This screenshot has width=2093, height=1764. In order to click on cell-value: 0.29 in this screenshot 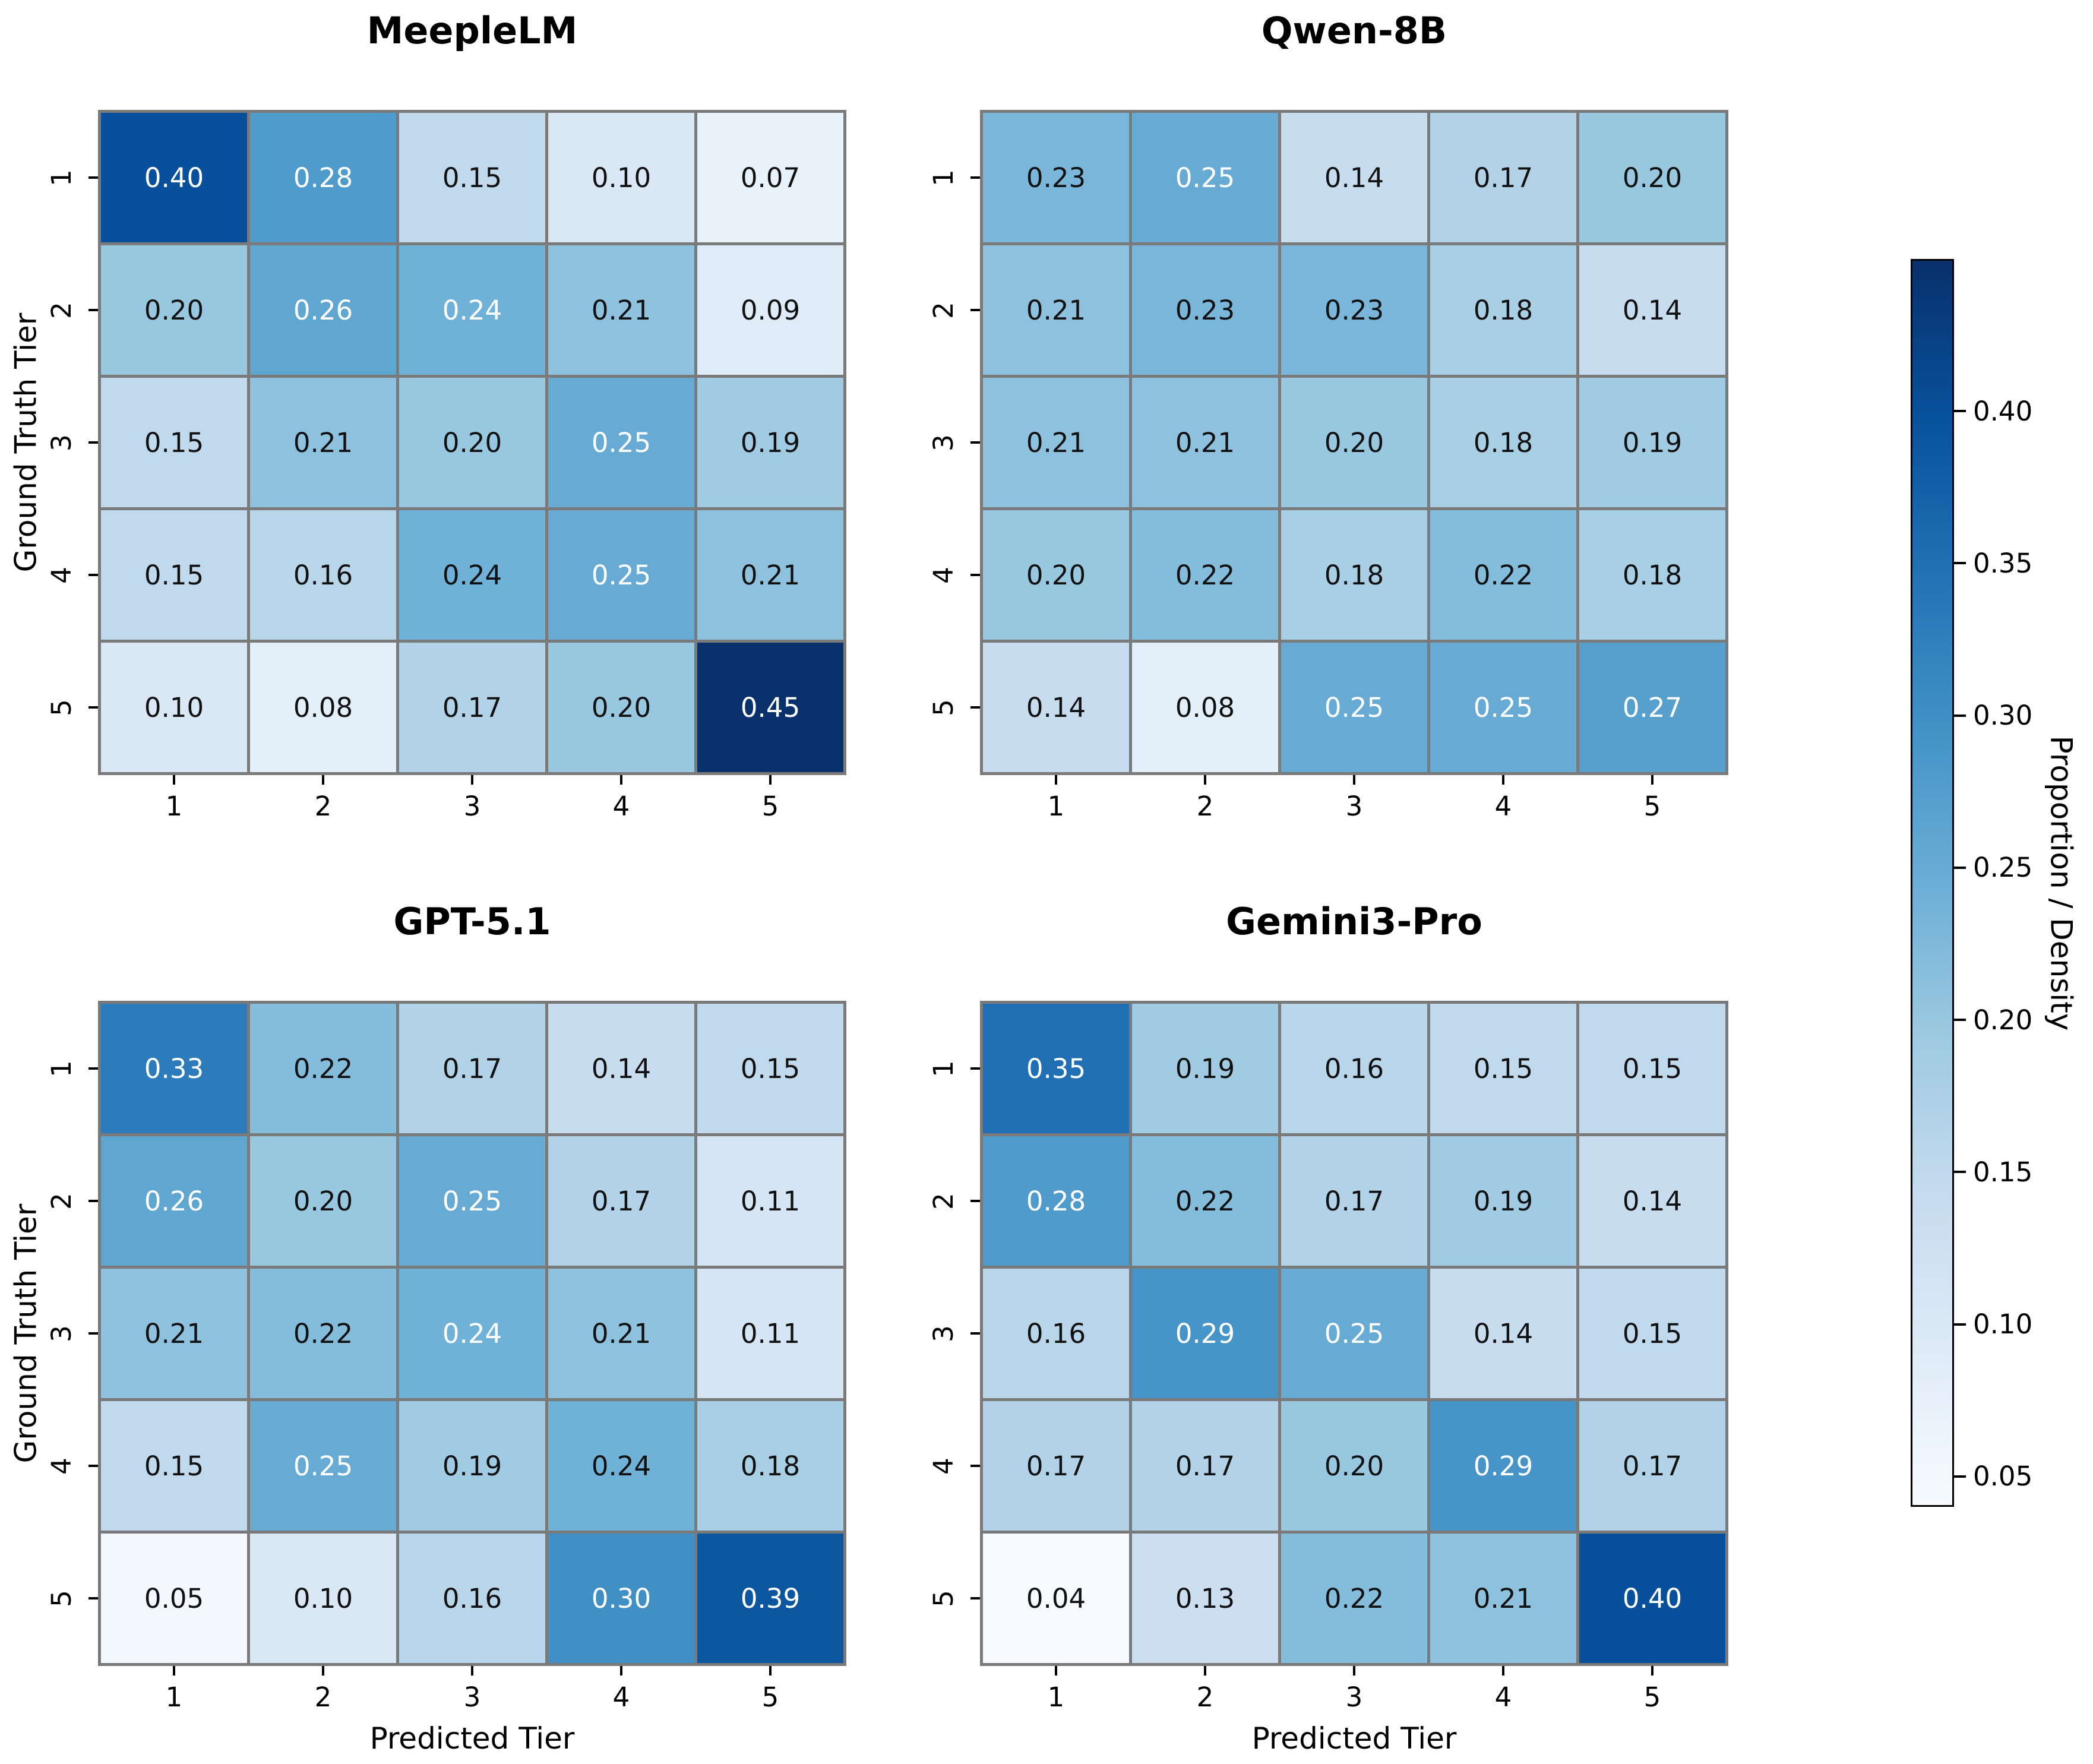, I will do `click(1503, 1466)`.